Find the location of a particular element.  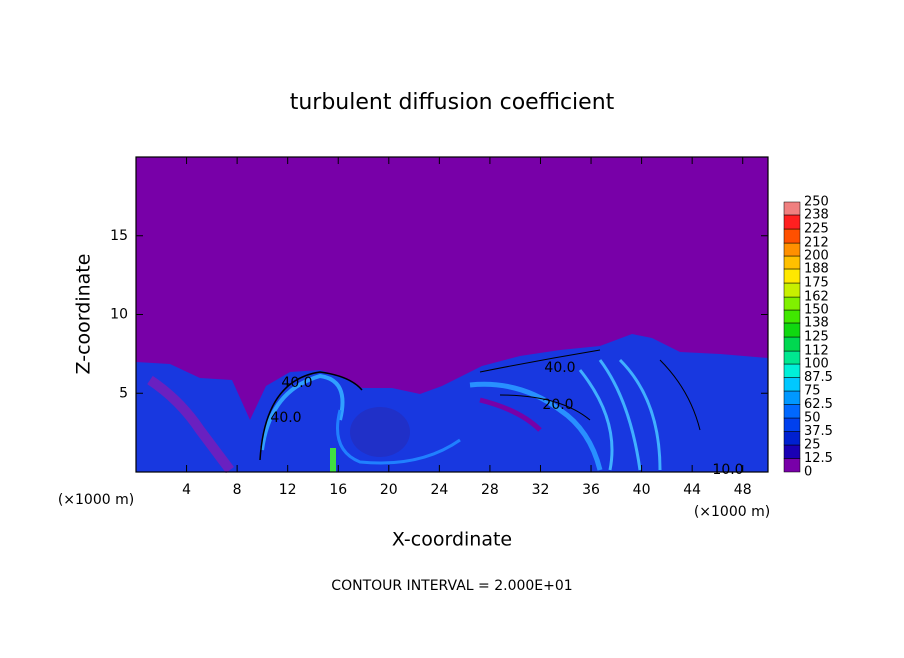

colorbar-label: 25 is located at coordinates (812, 445).